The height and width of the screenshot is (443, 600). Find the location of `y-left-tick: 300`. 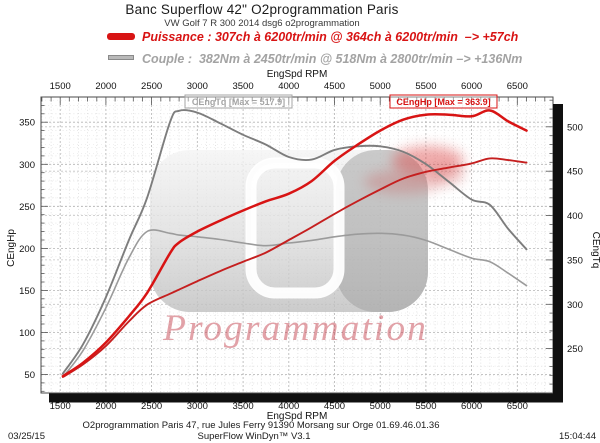

y-left-tick: 300 is located at coordinates (27, 165).